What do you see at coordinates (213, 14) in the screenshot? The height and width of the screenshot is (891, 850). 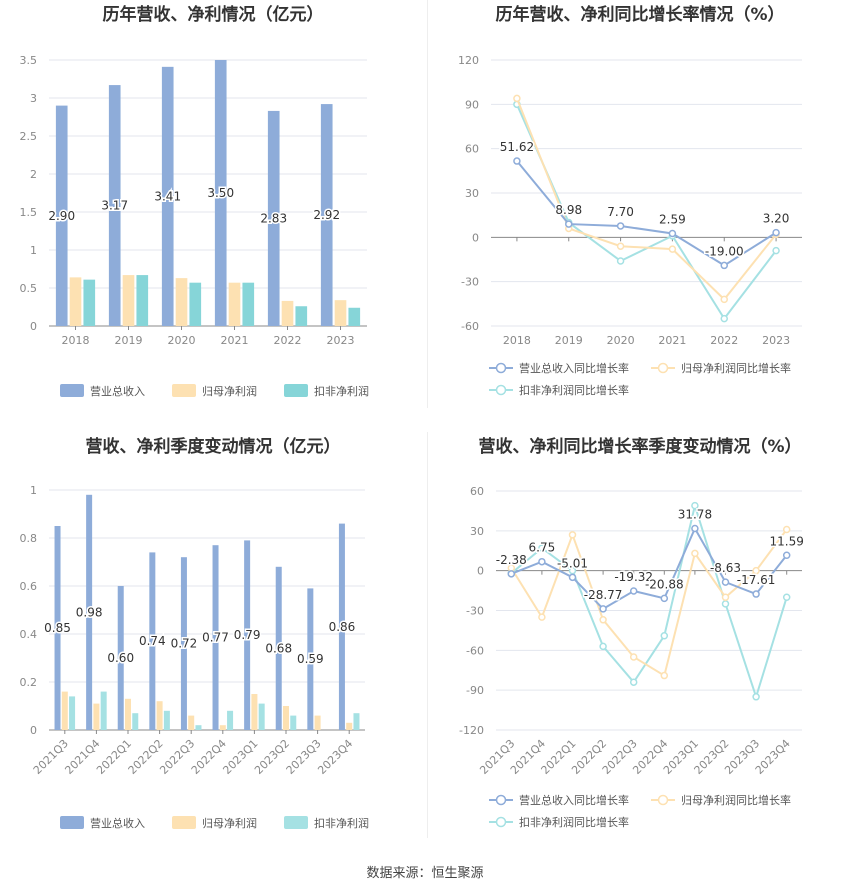 I see `chart-title: 历年营收、净利情况（亿元）` at bounding box center [213, 14].